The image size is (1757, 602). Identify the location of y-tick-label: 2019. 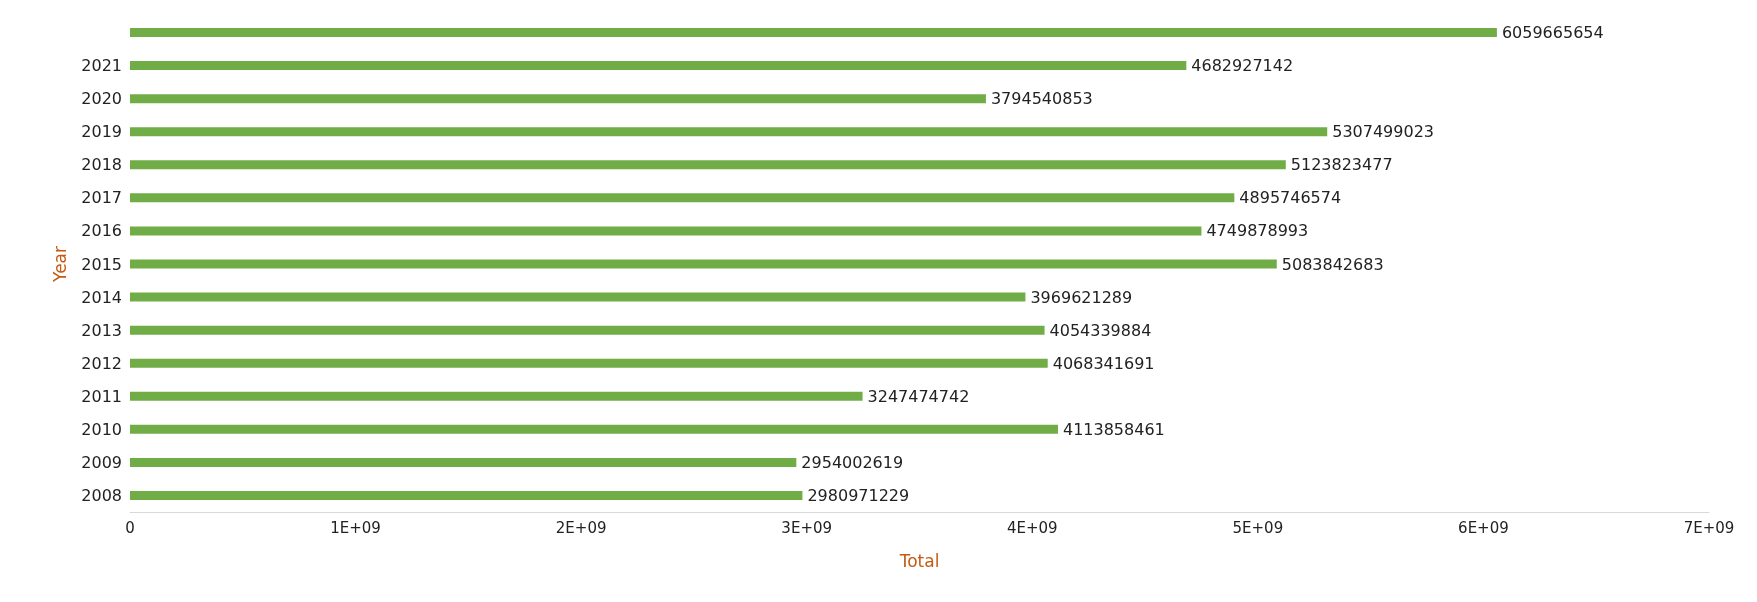
(101, 132).